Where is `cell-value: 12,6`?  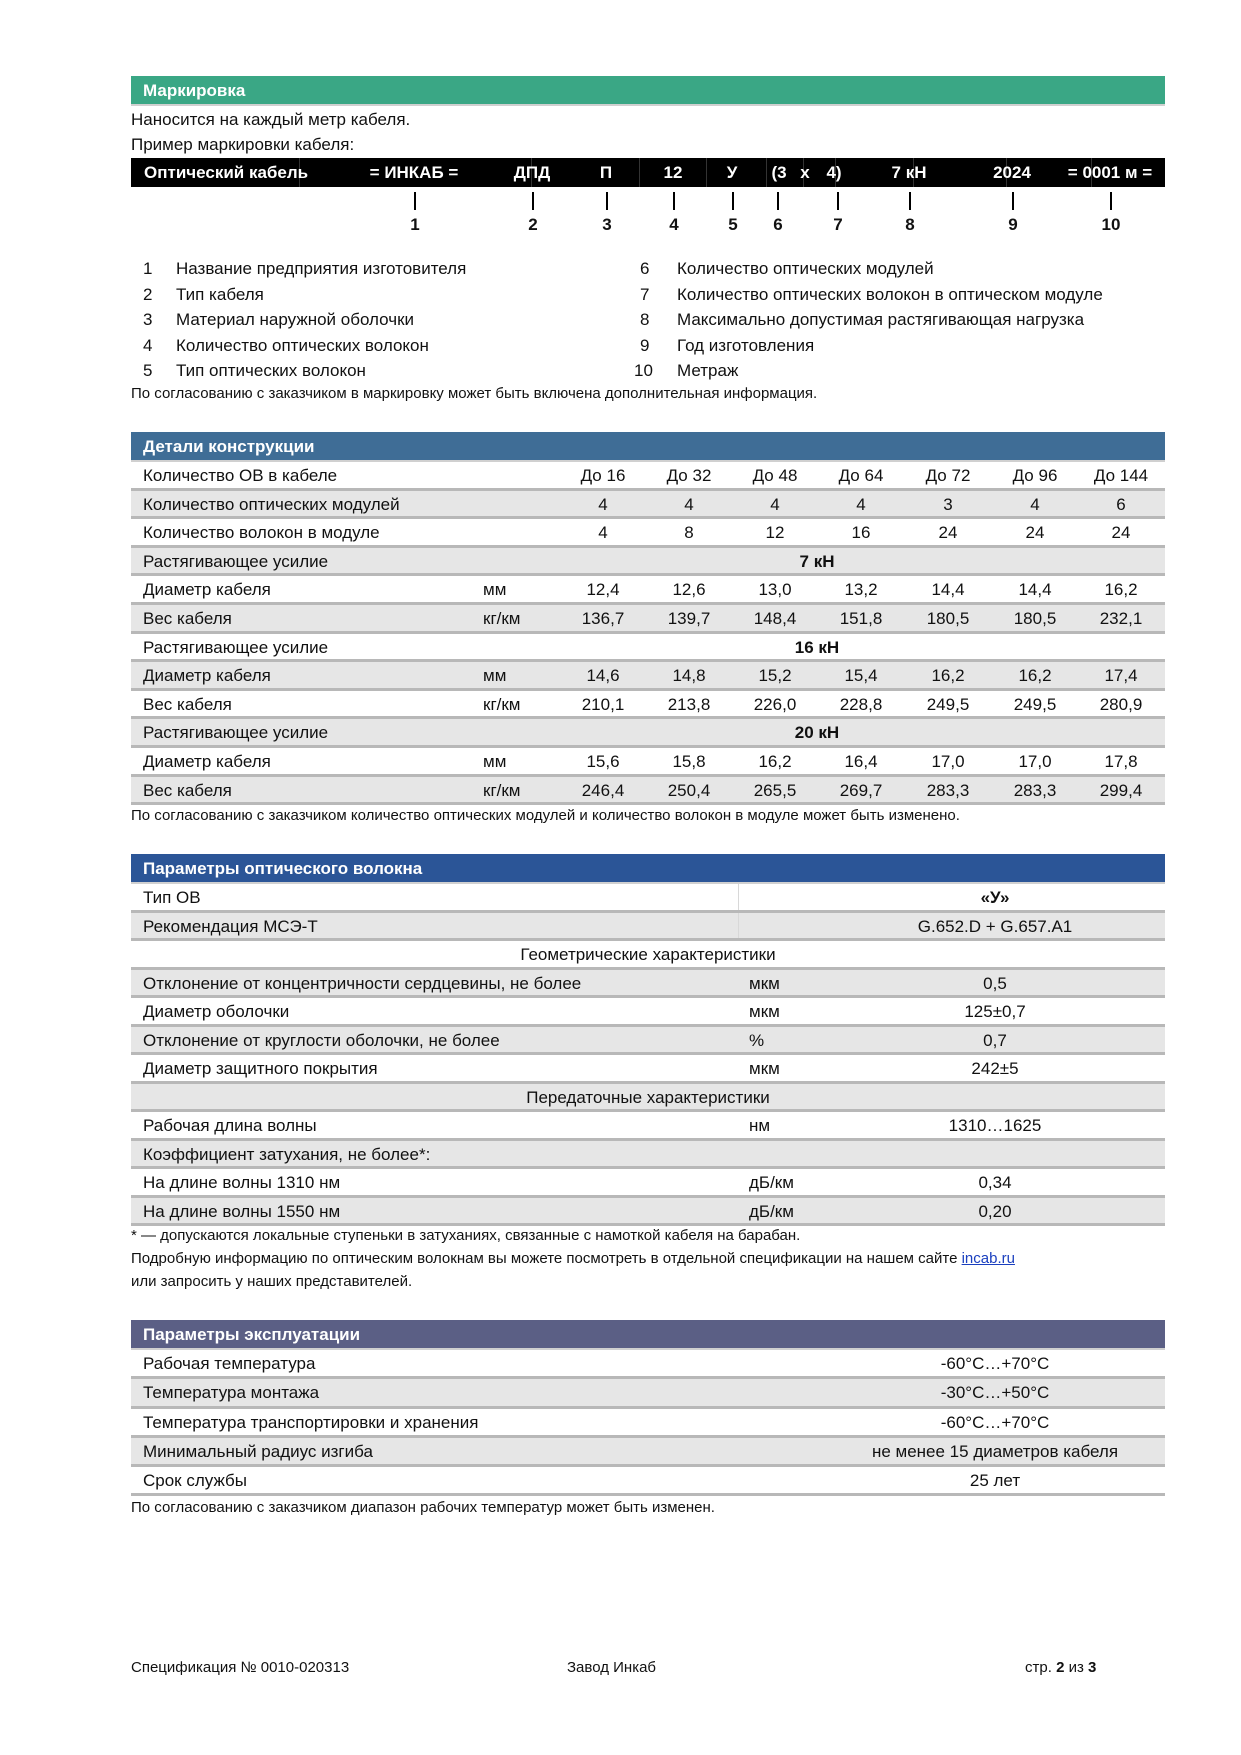
cell-value: 12,6 is located at coordinates (689, 590).